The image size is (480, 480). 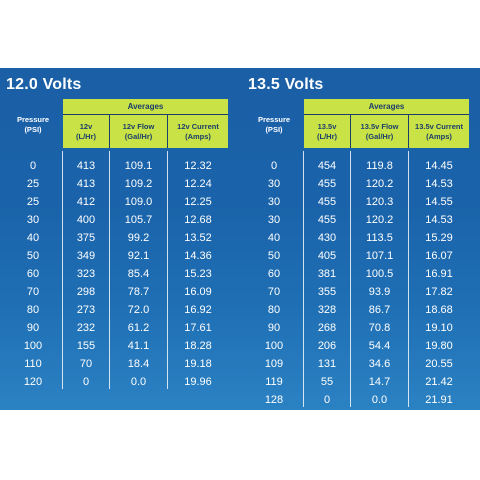 I want to click on table-cell: 70, so click(x=86, y=364).